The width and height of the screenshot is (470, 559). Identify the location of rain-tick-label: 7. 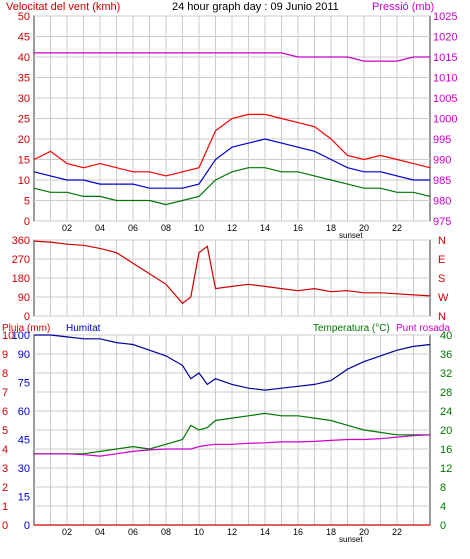
(5, 393).